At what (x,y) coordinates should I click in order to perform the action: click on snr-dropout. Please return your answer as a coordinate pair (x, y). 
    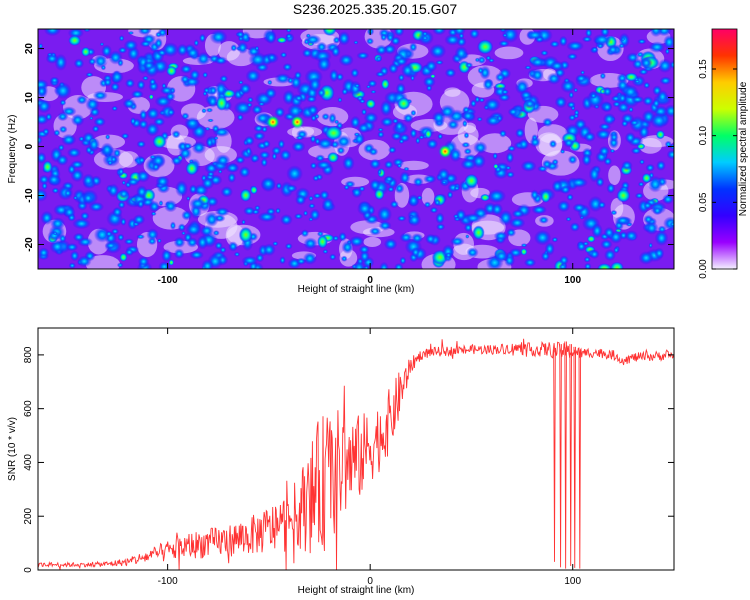
    Looking at the image, I should click on (580, 459).